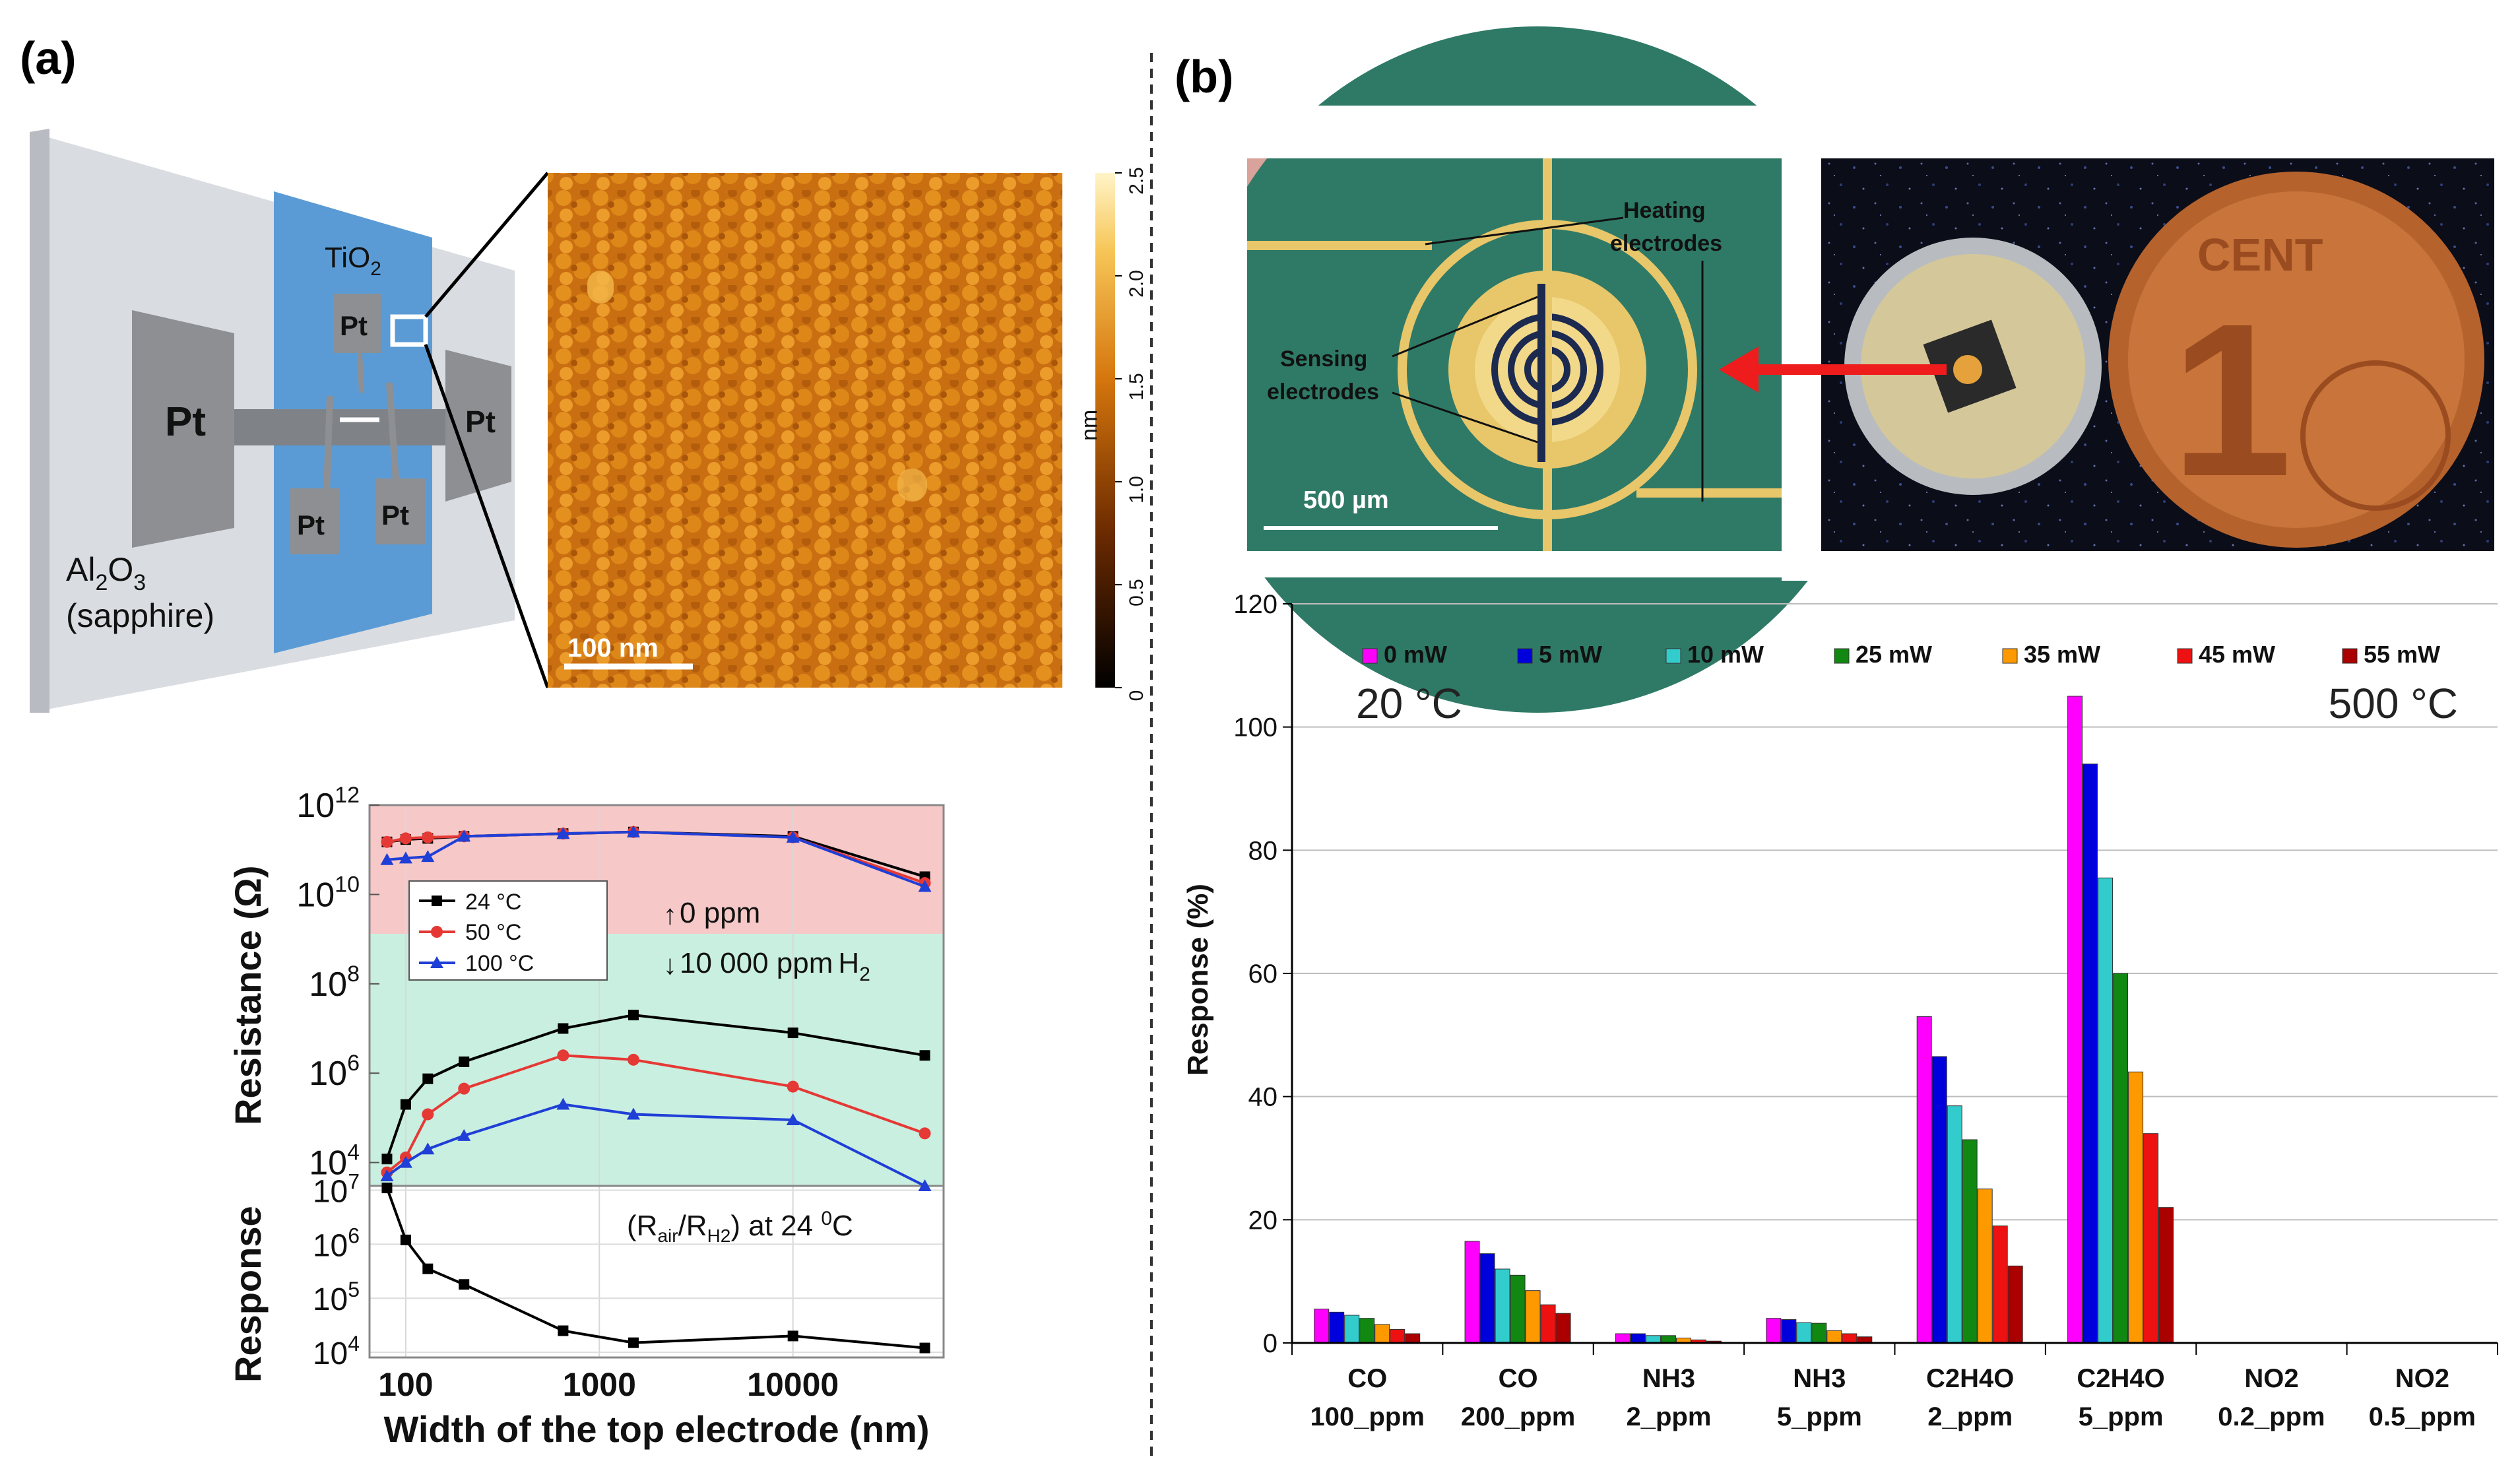 The height and width of the screenshot is (1469, 2520). What do you see at coordinates (1541, 373) in the screenshot?
I see `sensing-lead` at bounding box center [1541, 373].